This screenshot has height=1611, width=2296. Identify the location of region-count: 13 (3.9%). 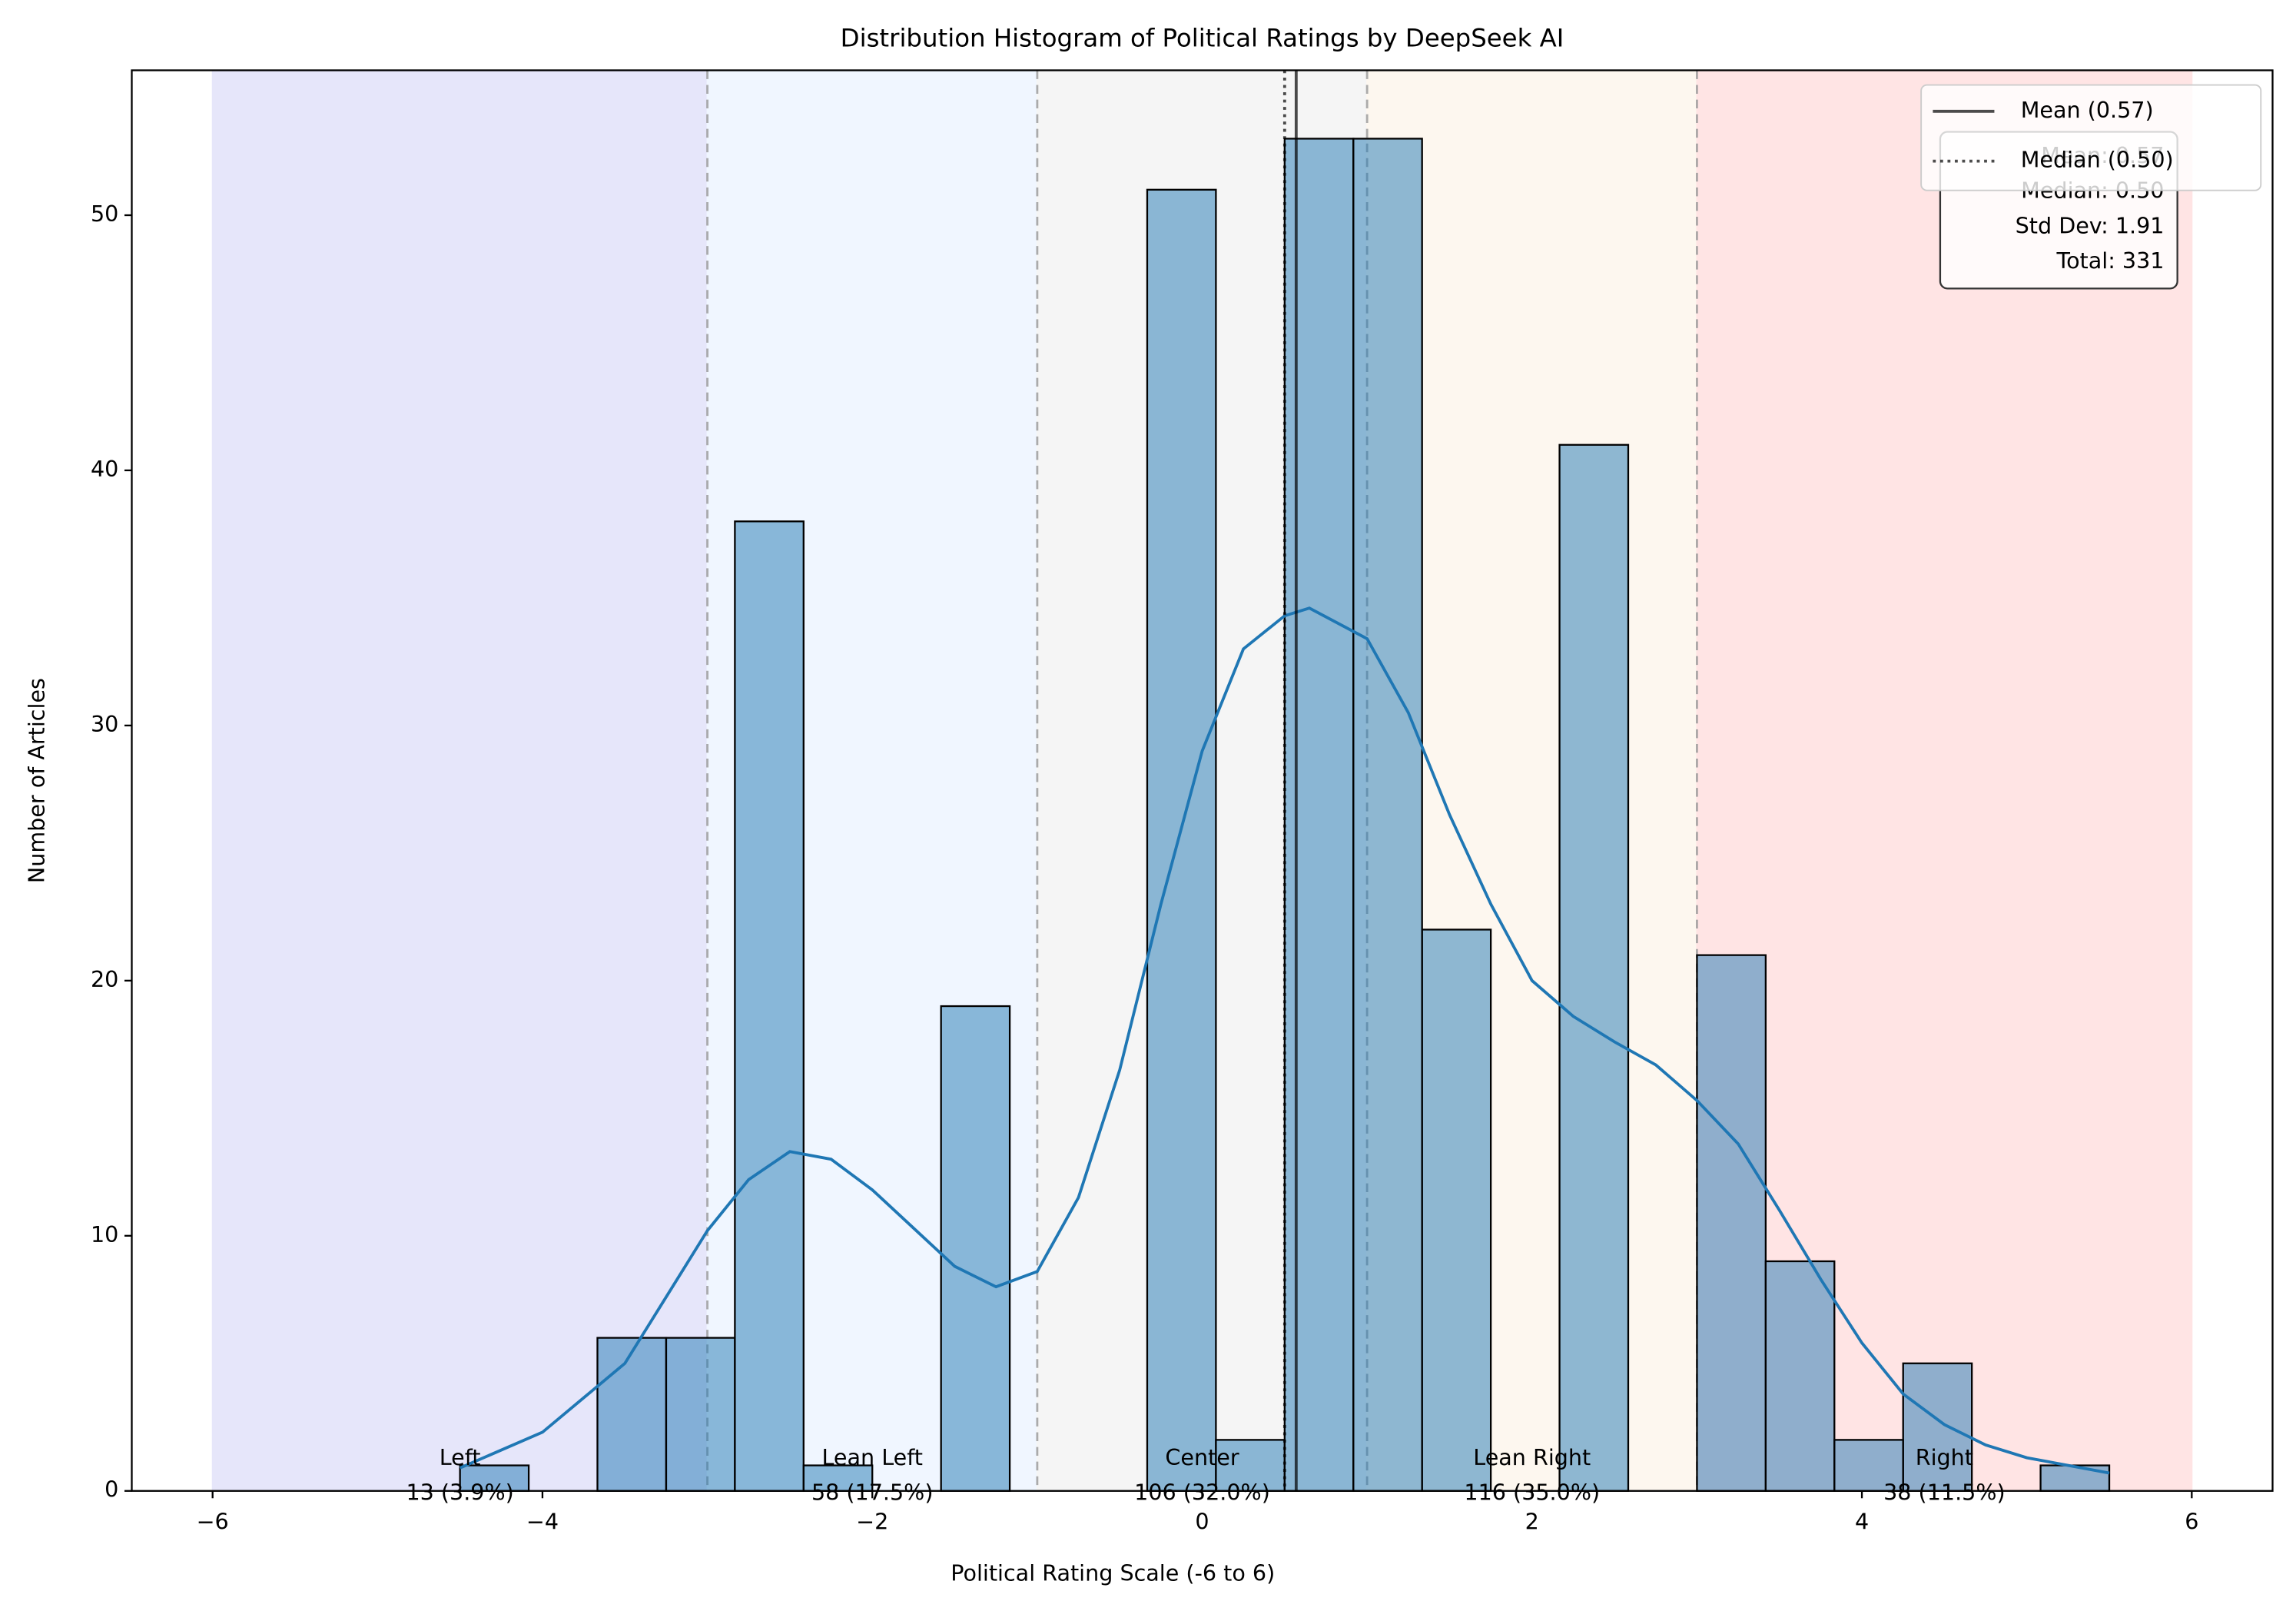
(459, 1493).